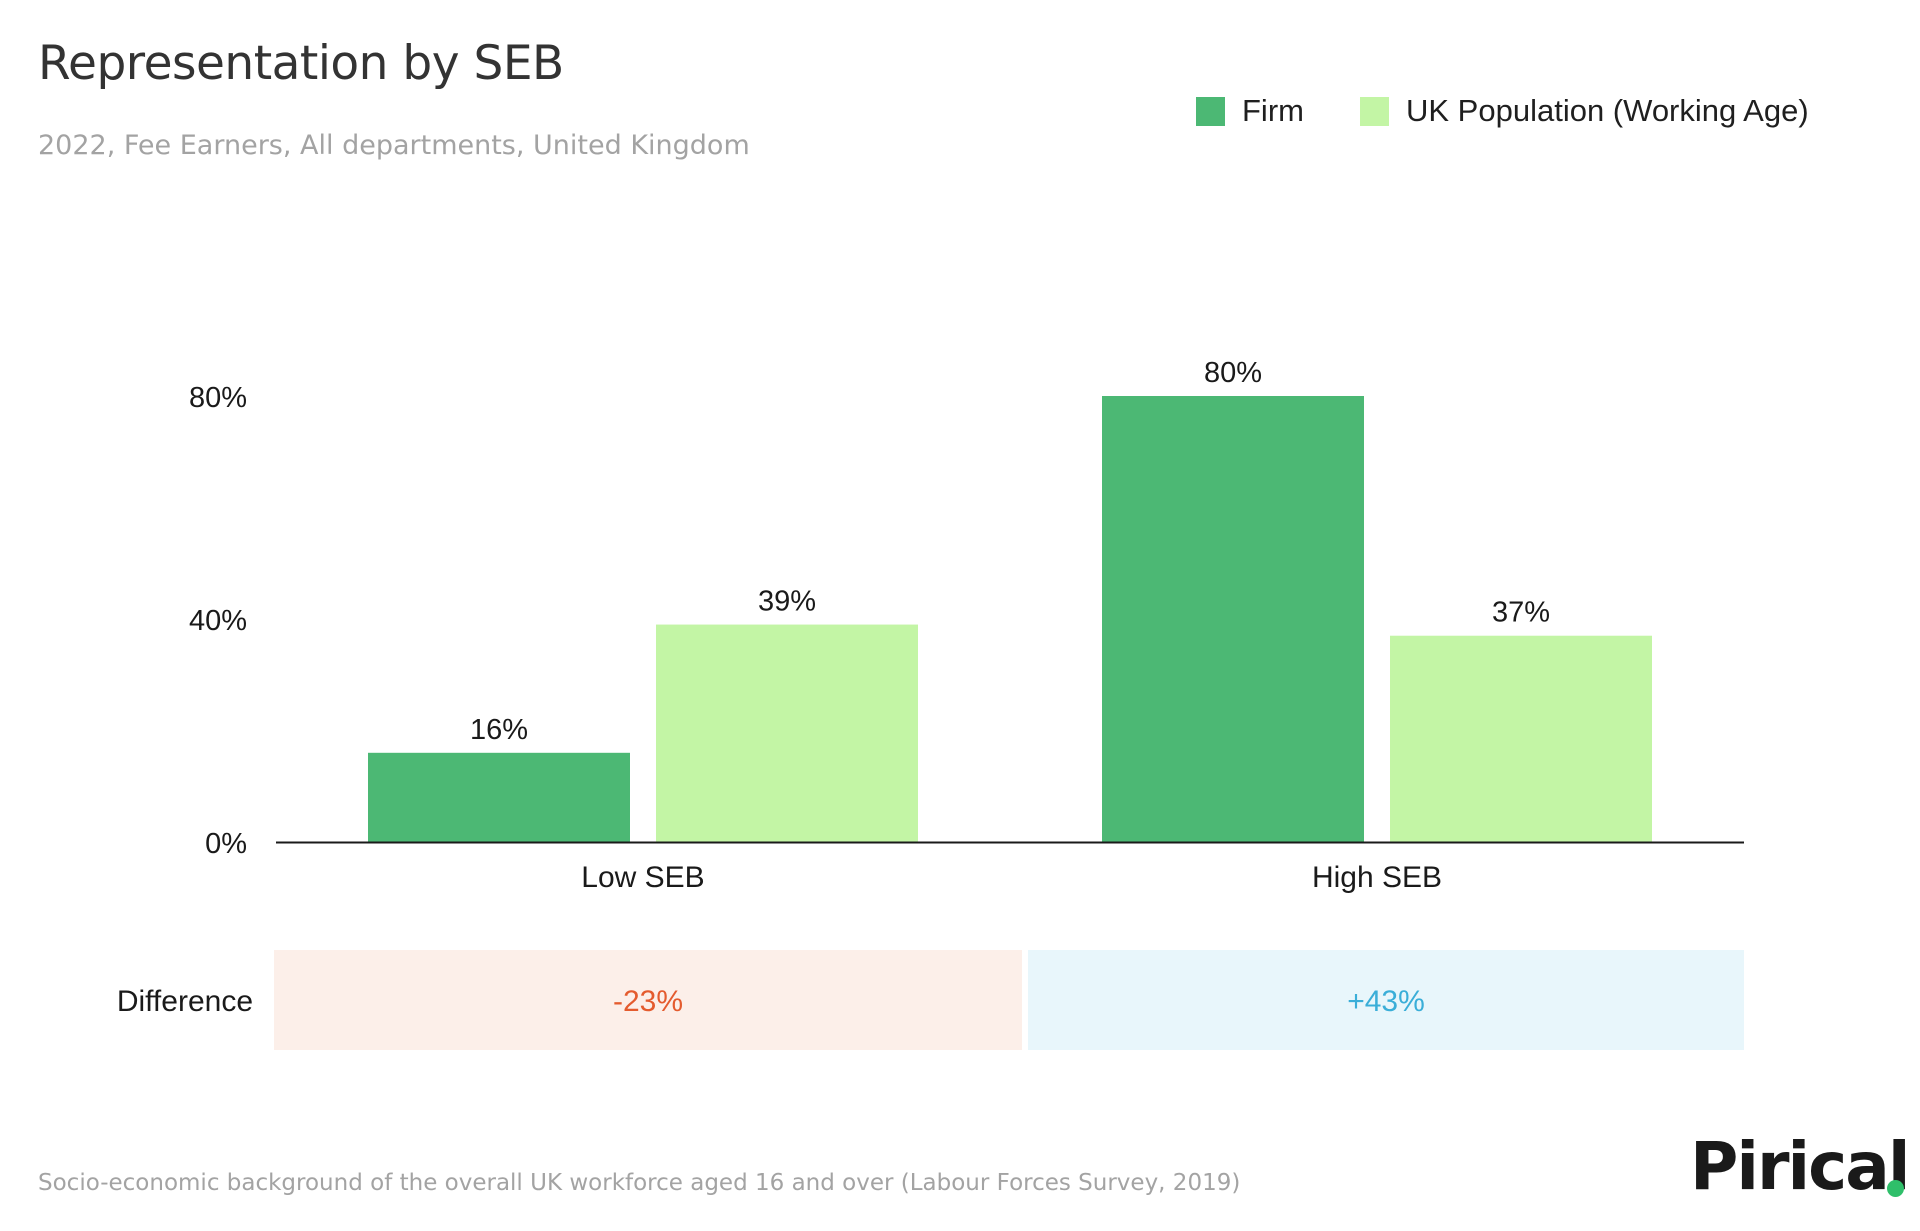  I want to click on data-label: 80%, so click(1233, 373).